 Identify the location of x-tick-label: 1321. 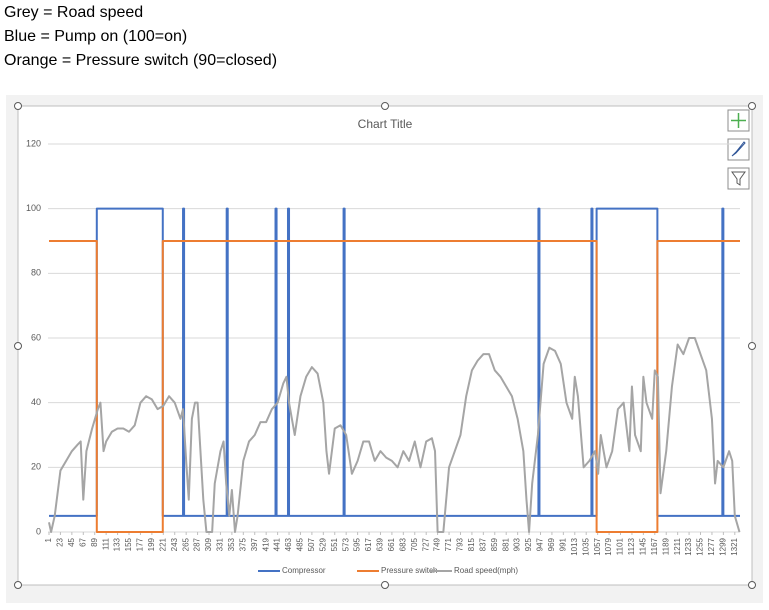
(734, 546).